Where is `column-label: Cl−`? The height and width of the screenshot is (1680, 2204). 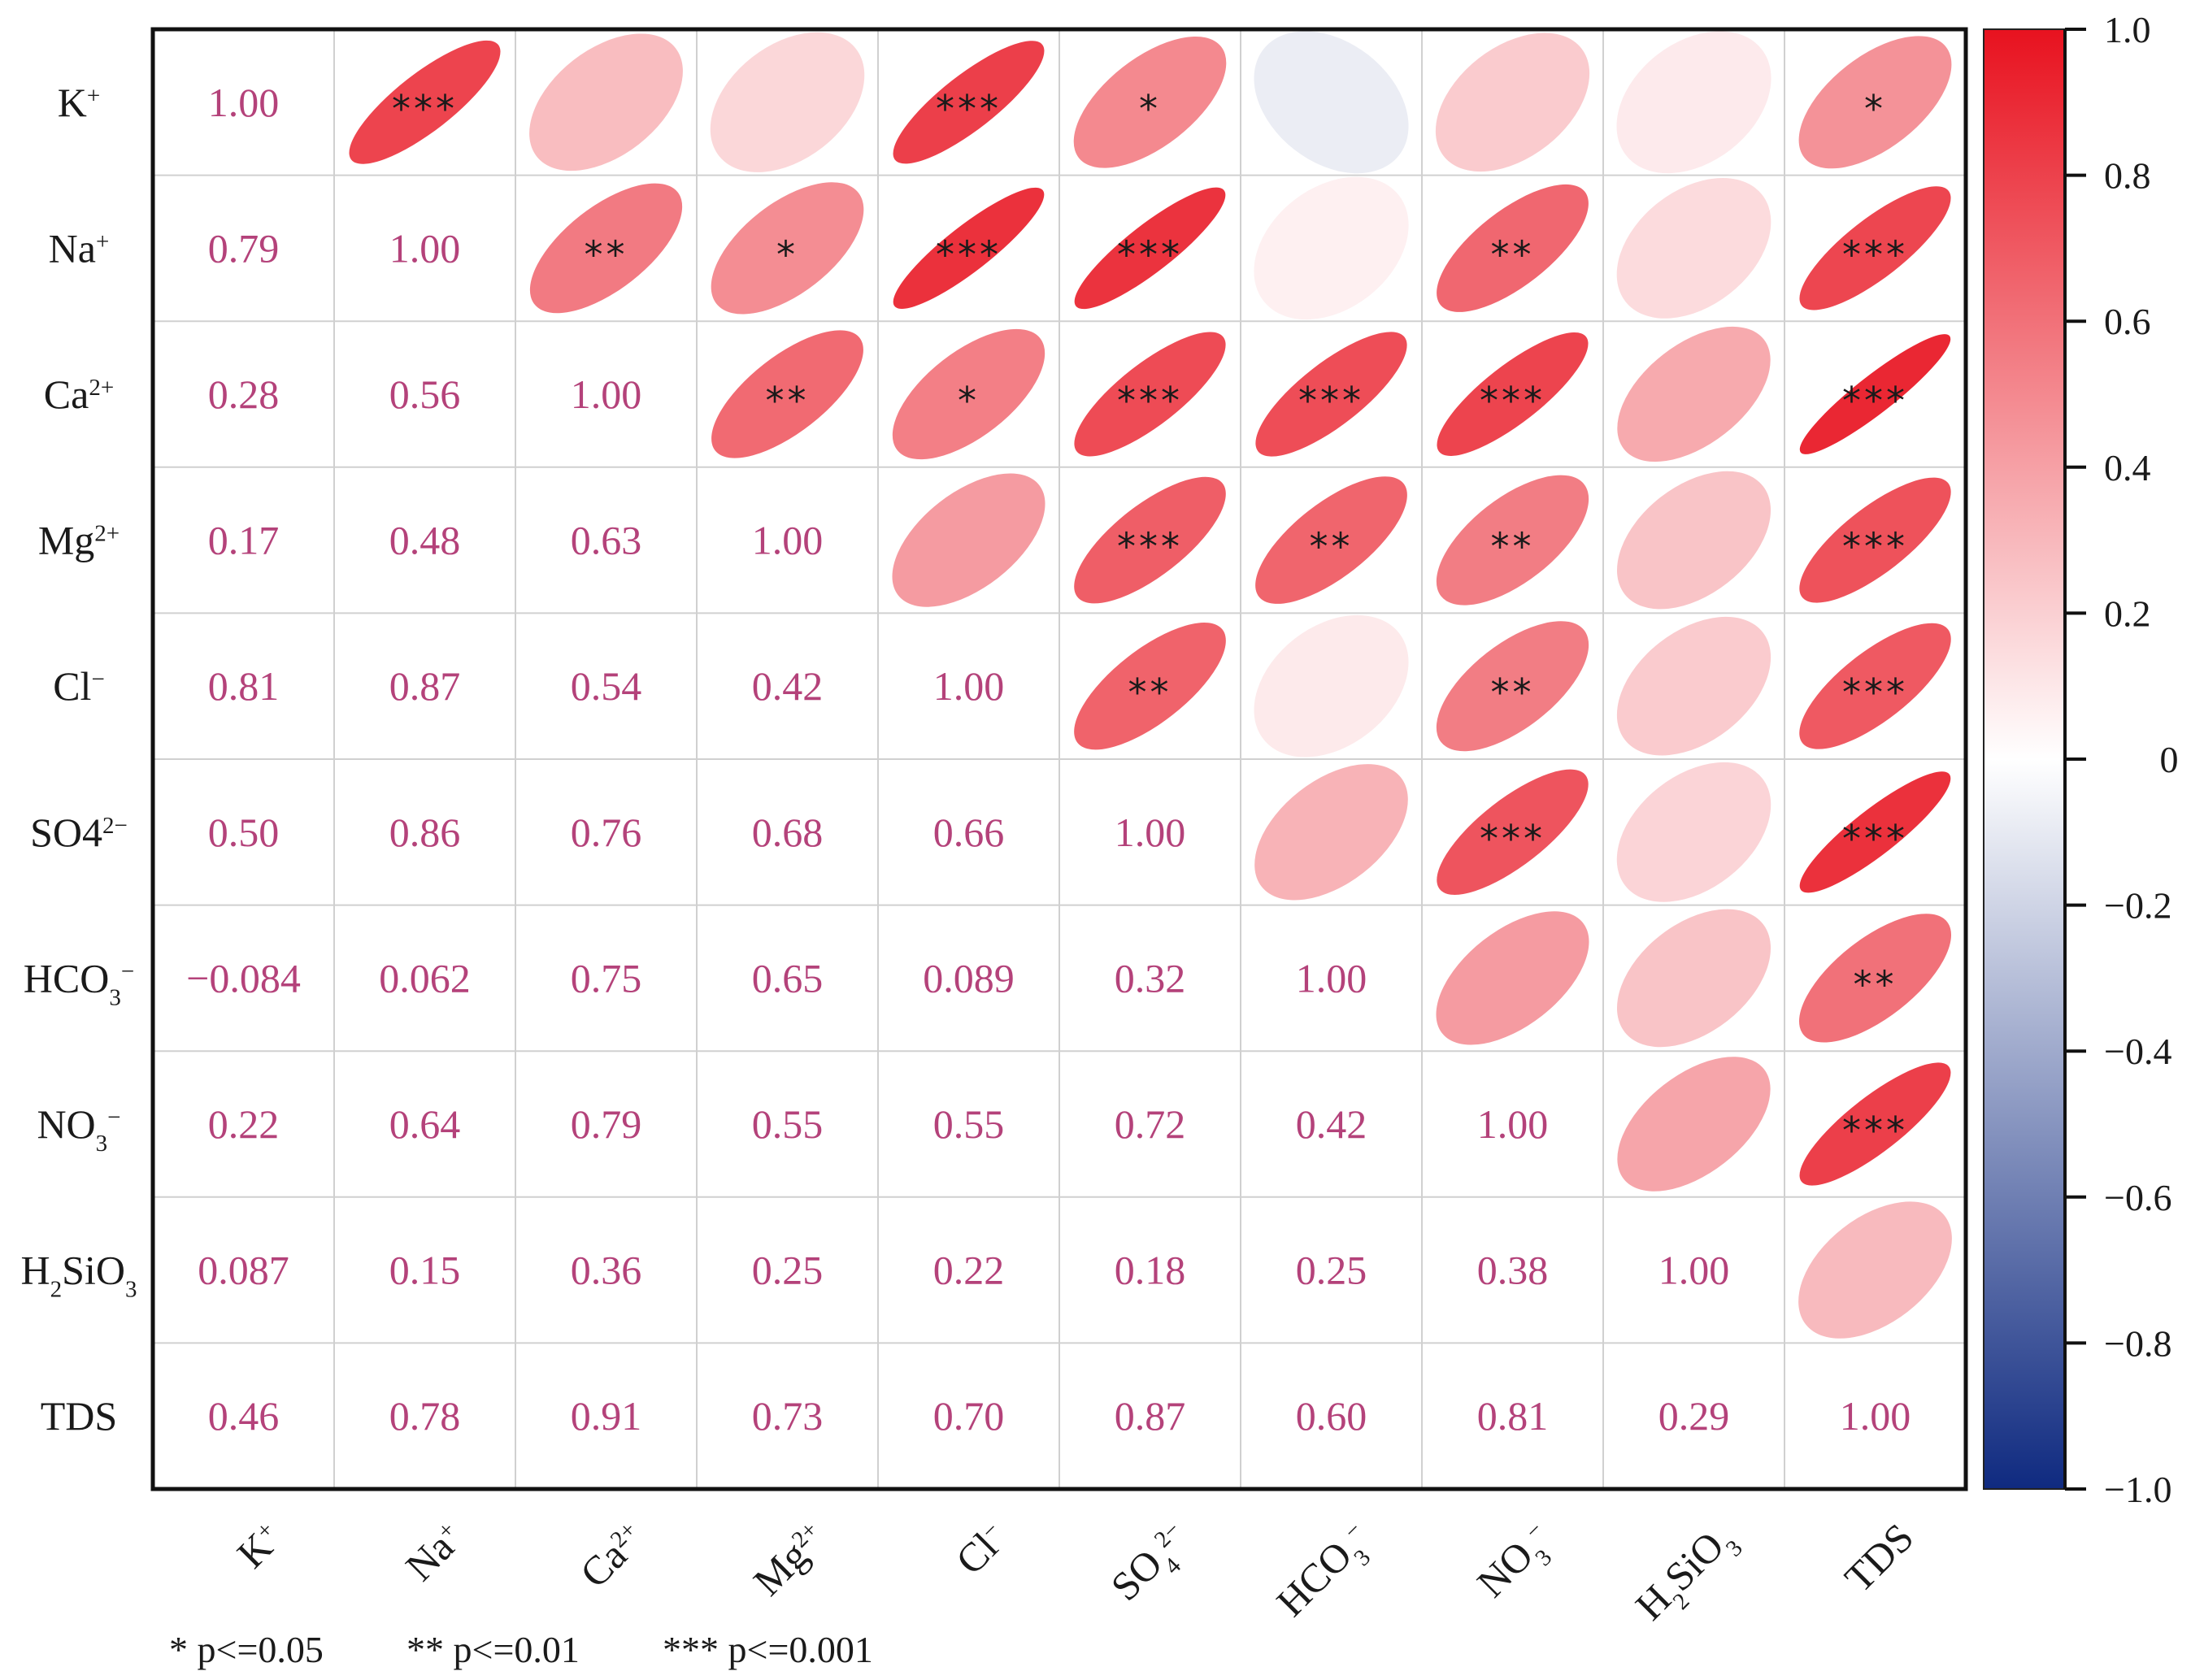 column-label: Cl− is located at coordinates (981, 1549).